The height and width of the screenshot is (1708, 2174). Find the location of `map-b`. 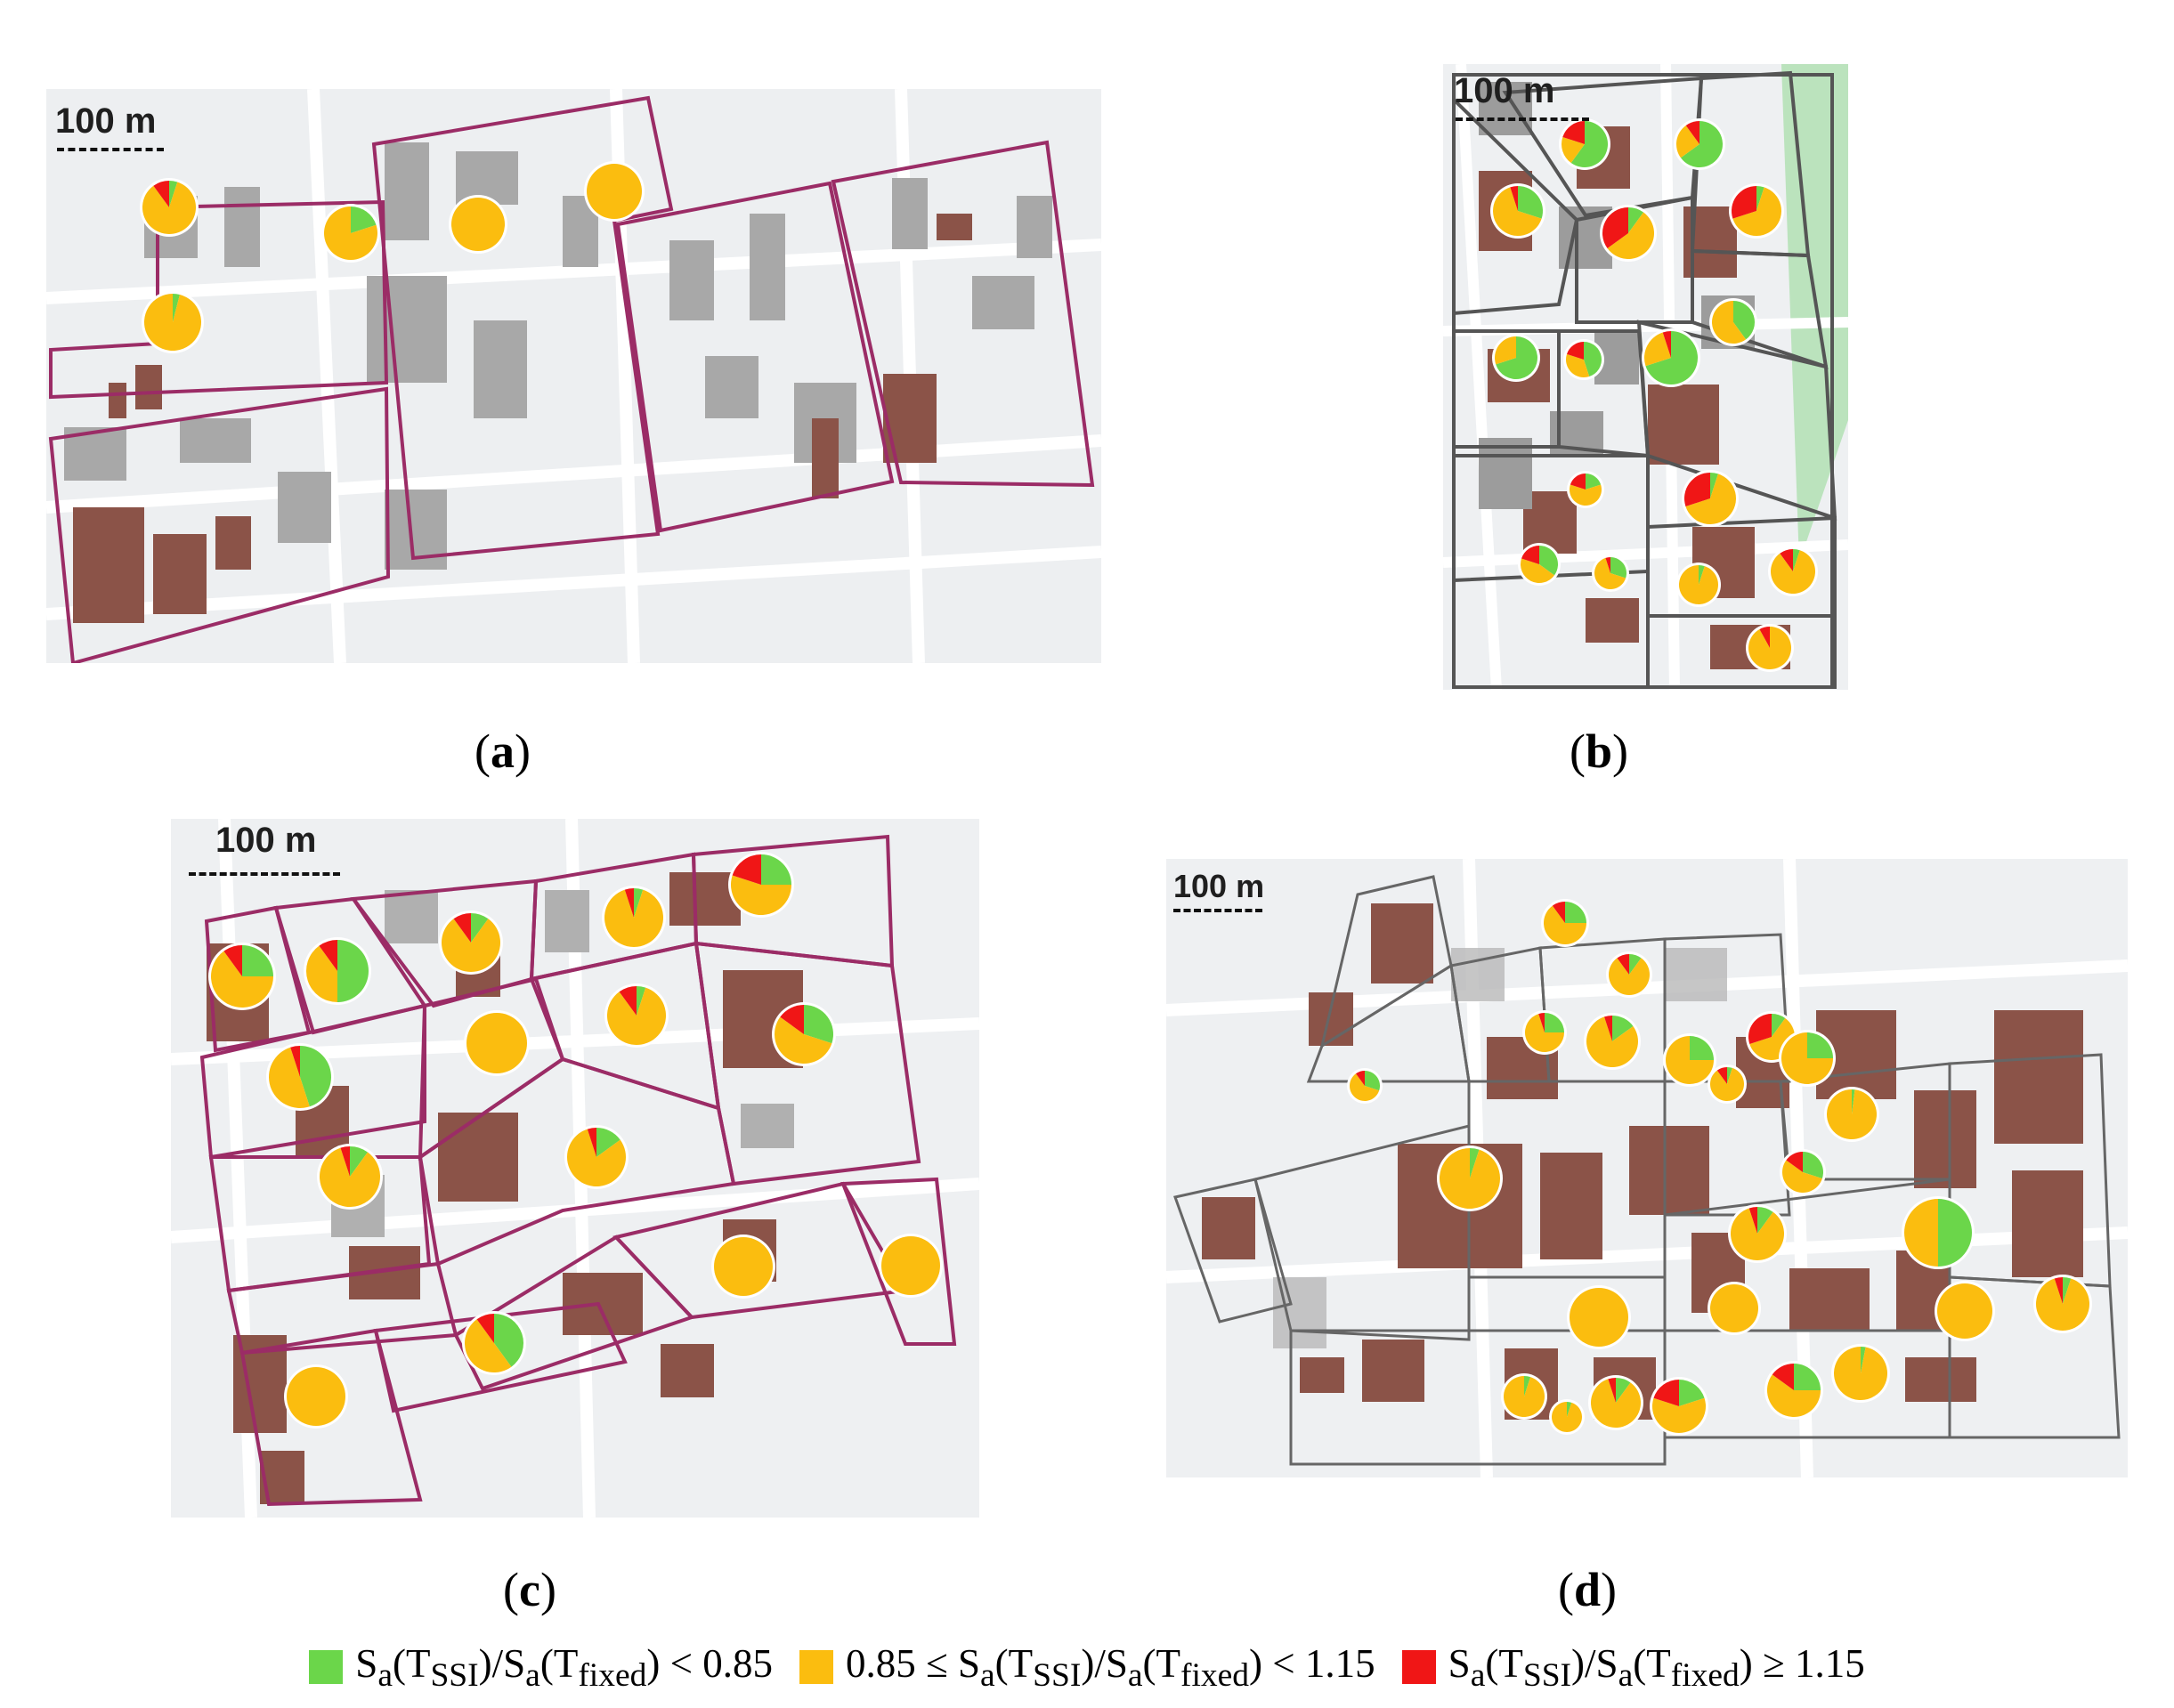

map-b is located at coordinates (1646, 377).